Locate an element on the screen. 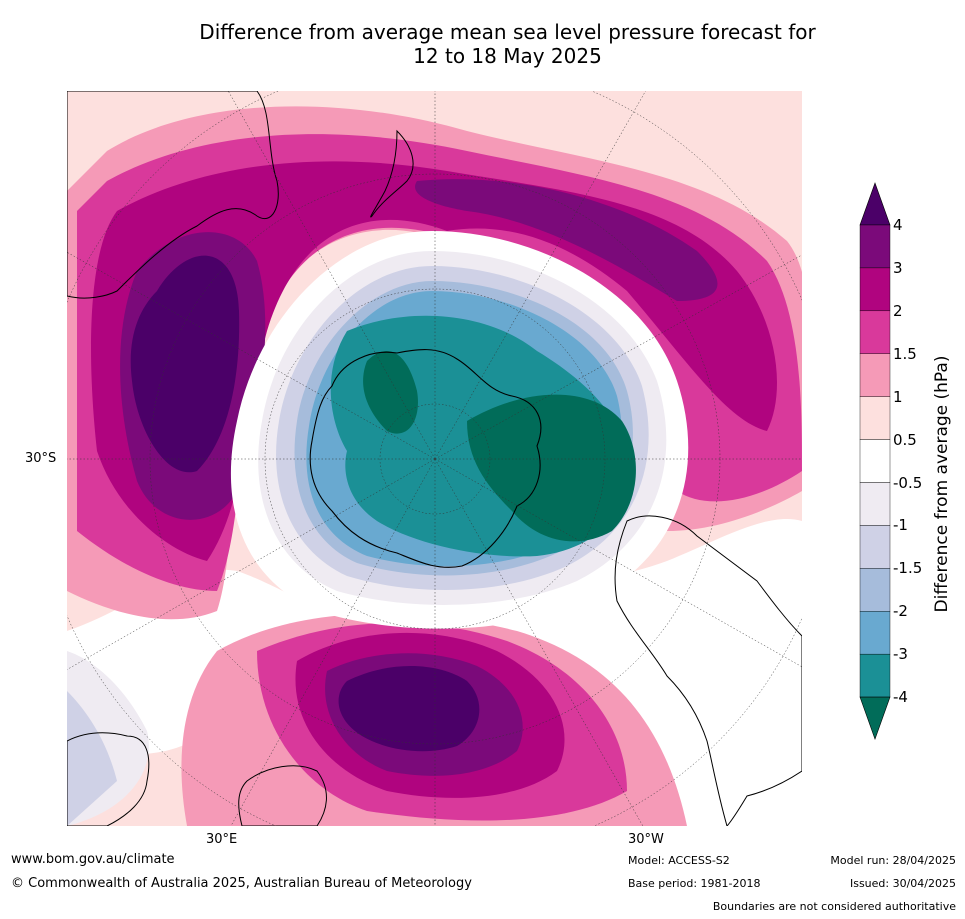 Image resolution: width=965 pixels, height=919 pixels. footer-base-period: Base period: 1981-2018 is located at coordinates (694, 883).